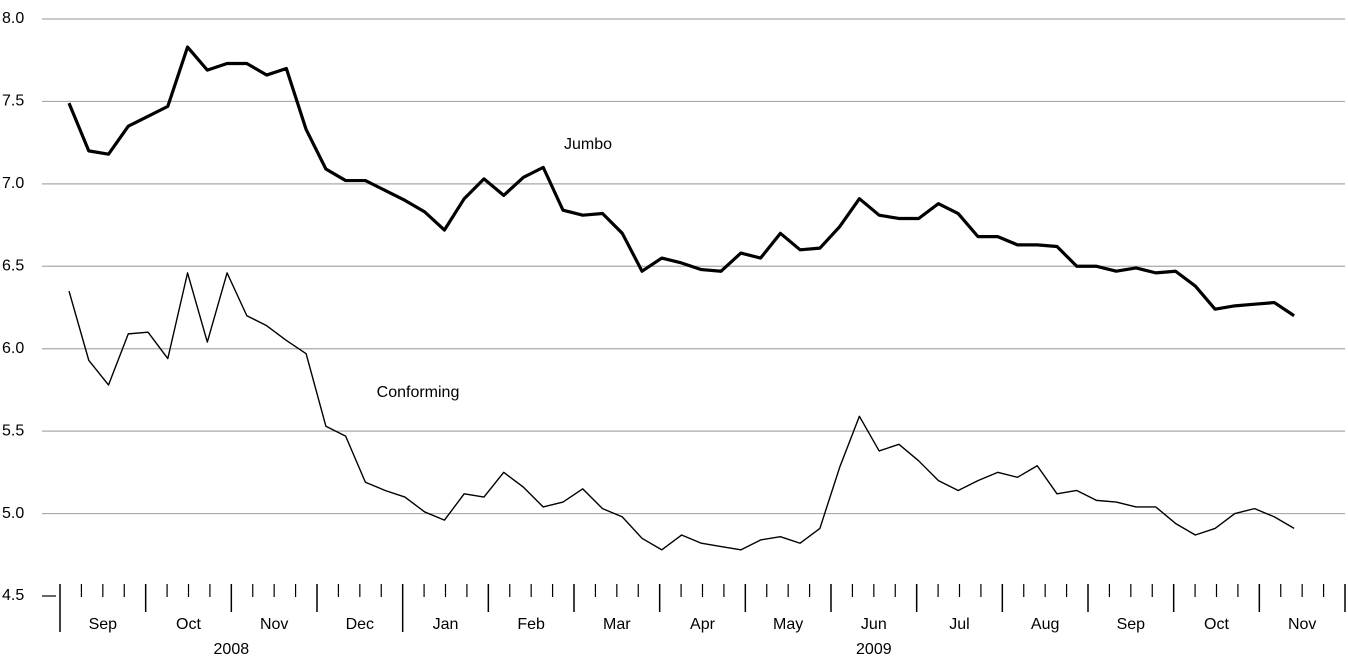 The height and width of the screenshot is (660, 1348). What do you see at coordinates (874, 649) in the screenshot?
I see `year-label: 2009` at bounding box center [874, 649].